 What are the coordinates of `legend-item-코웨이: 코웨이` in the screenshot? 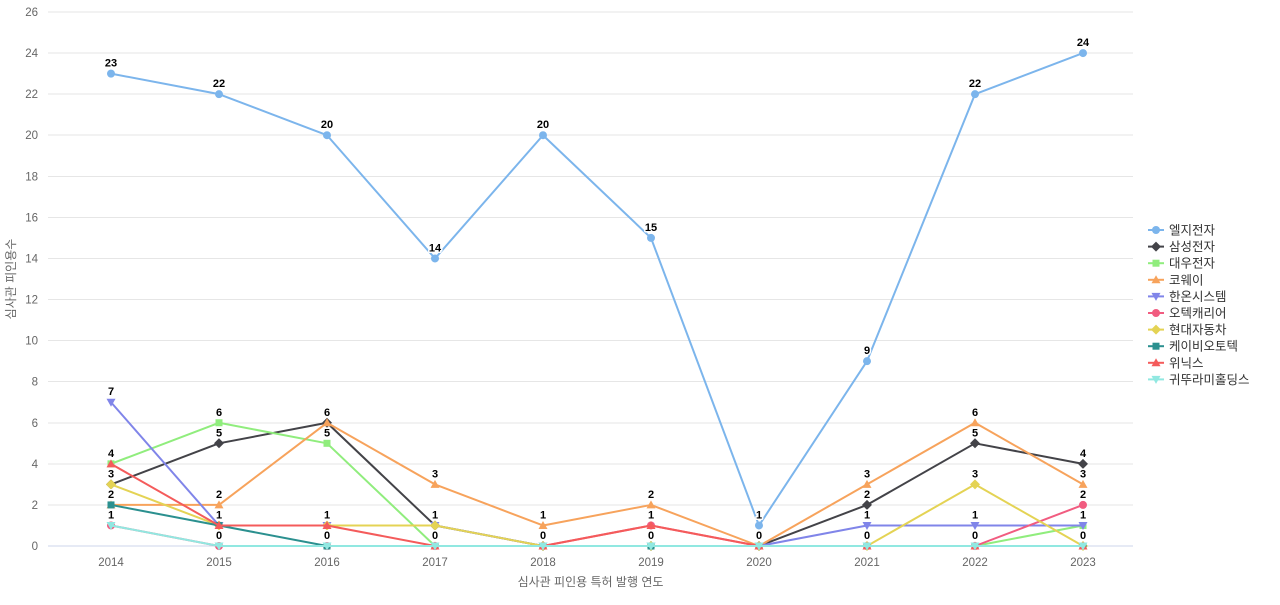 It's located at (1176, 280).